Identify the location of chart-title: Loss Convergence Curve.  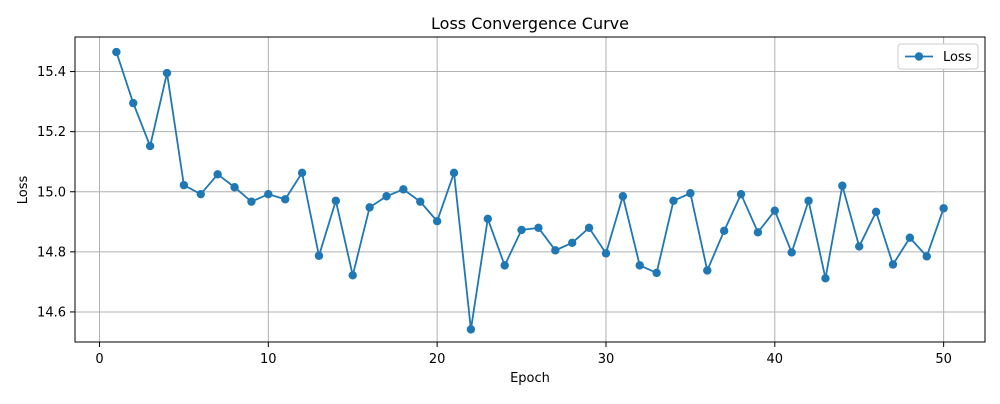
(530, 23).